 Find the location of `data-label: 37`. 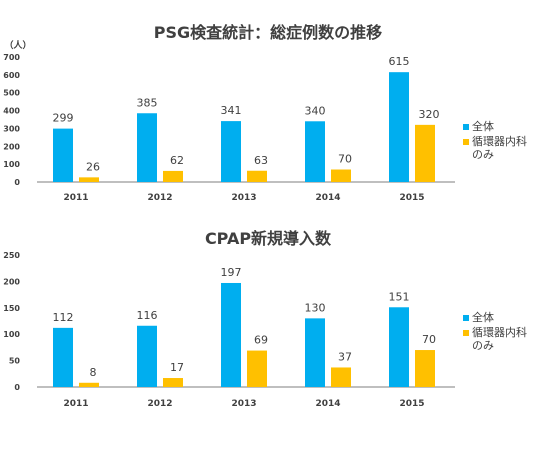

data-label: 37 is located at coordinates (345, 356).